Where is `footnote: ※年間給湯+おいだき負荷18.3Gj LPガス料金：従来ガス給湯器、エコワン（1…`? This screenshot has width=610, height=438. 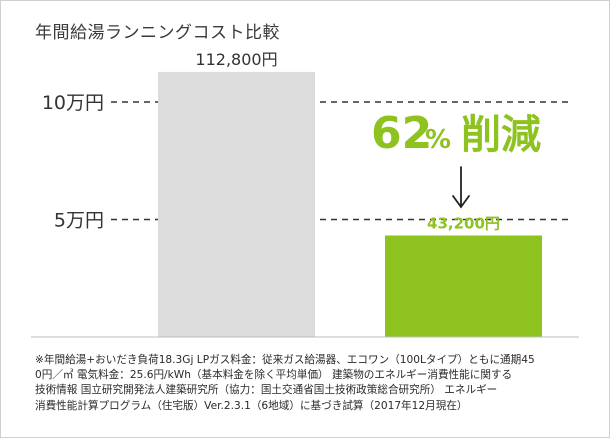 footnote: ※年間給湯+おいだき負荷18.3Gj LPガス料金：従来ガス給湯器、エコワン（1… is located at coordinates (307, 383).